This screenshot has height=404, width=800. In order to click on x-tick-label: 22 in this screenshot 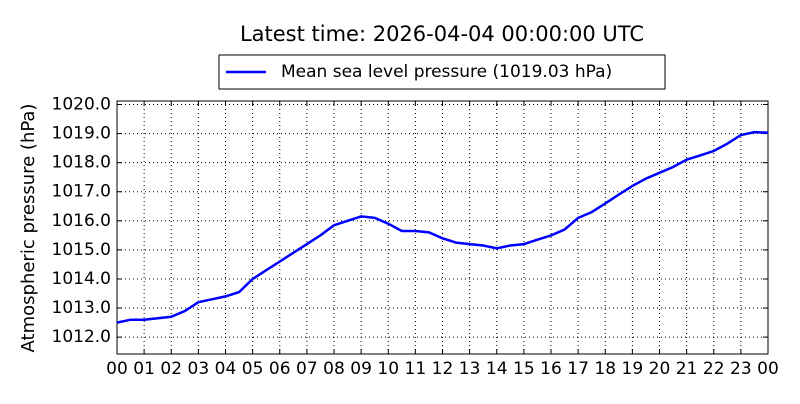, I will do `click(714, 369)`.